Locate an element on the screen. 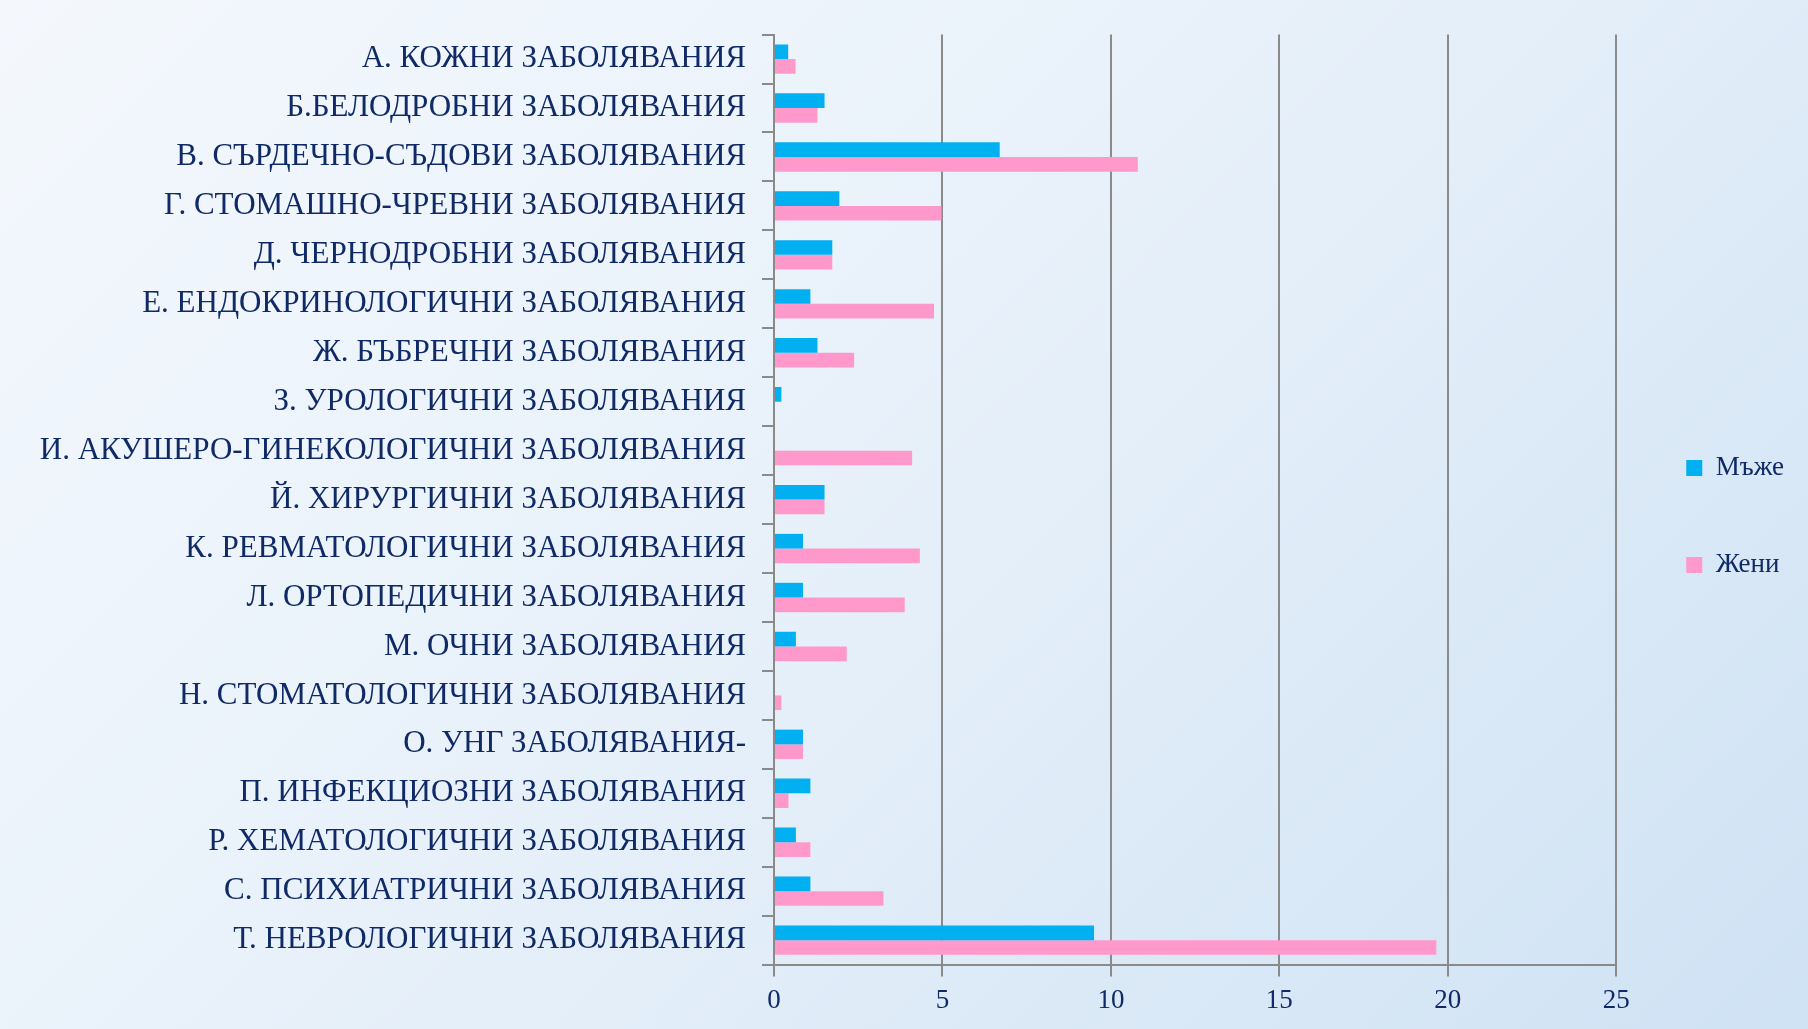 The image size is (1808, 1029). y-tick-label: Т. НЕВРОЛОГИЧНИ ЗАБОЛЯВАНИЯ is located at coordinates (489, 938).